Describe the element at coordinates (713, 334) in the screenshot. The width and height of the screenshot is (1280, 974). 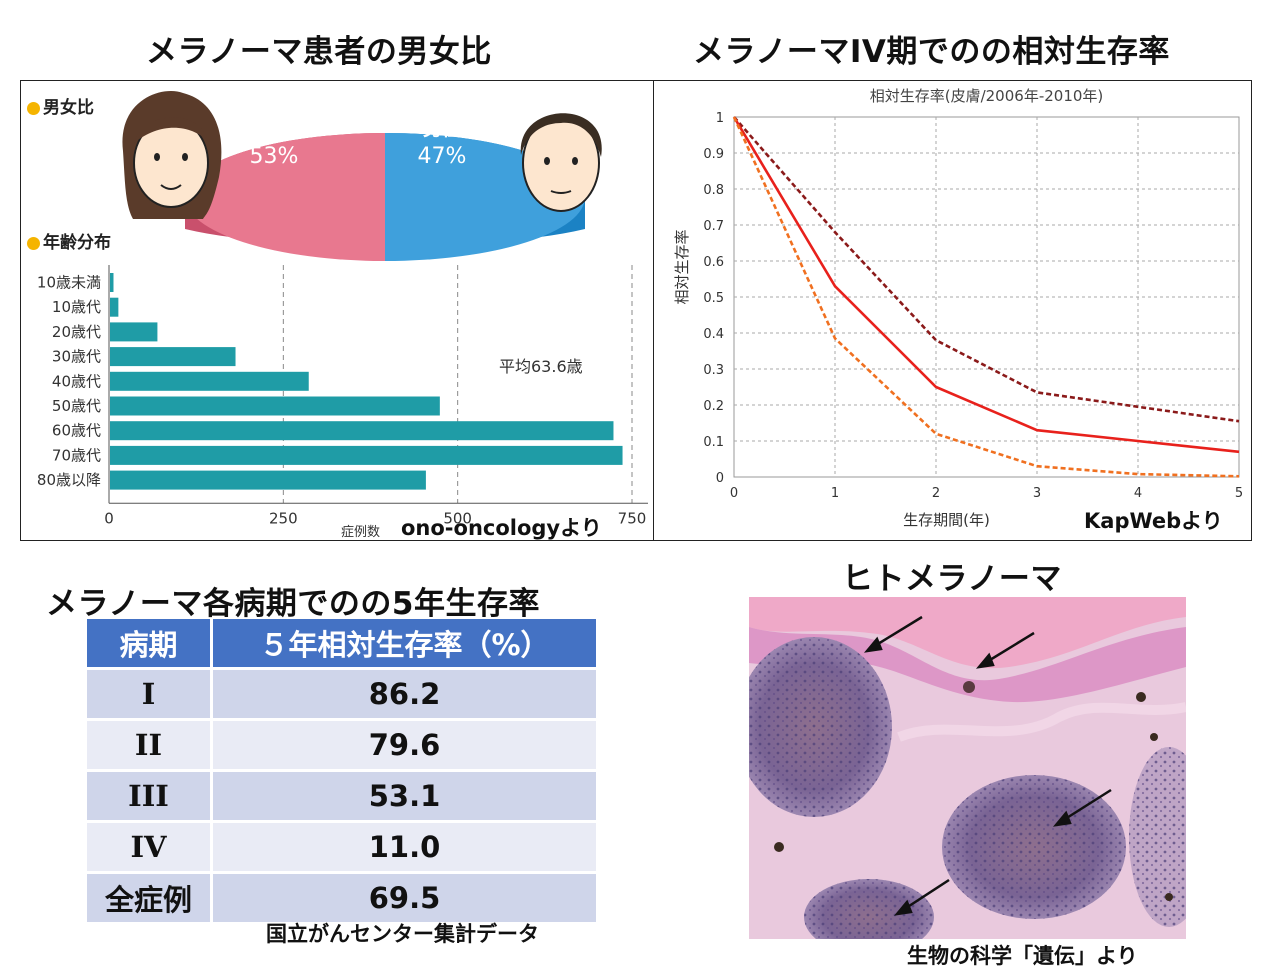
I see `y-tick-label: 0.4` at that location.